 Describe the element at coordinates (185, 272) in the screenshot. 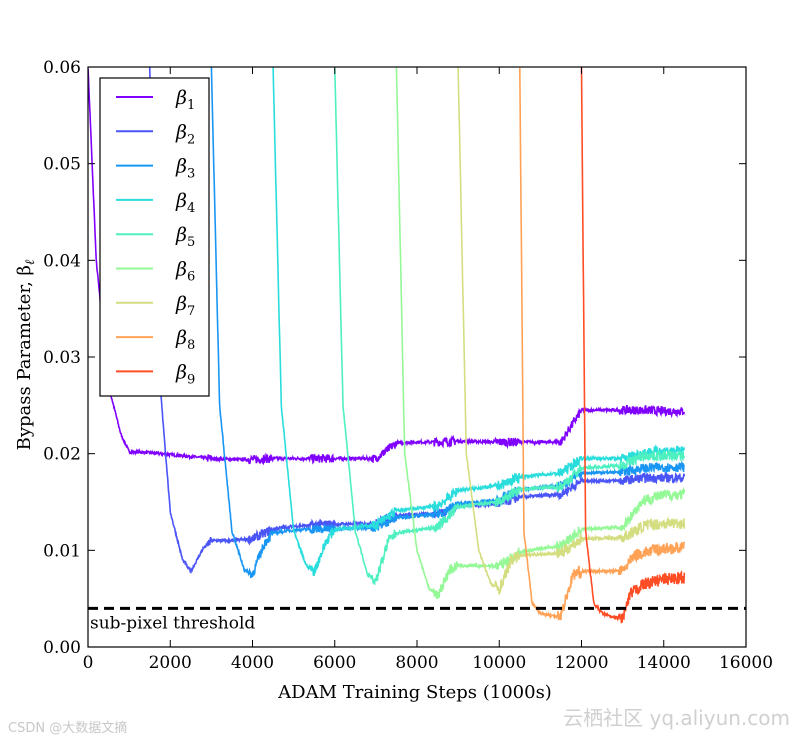

I see `legend-label-beta-6: β6` at that location.